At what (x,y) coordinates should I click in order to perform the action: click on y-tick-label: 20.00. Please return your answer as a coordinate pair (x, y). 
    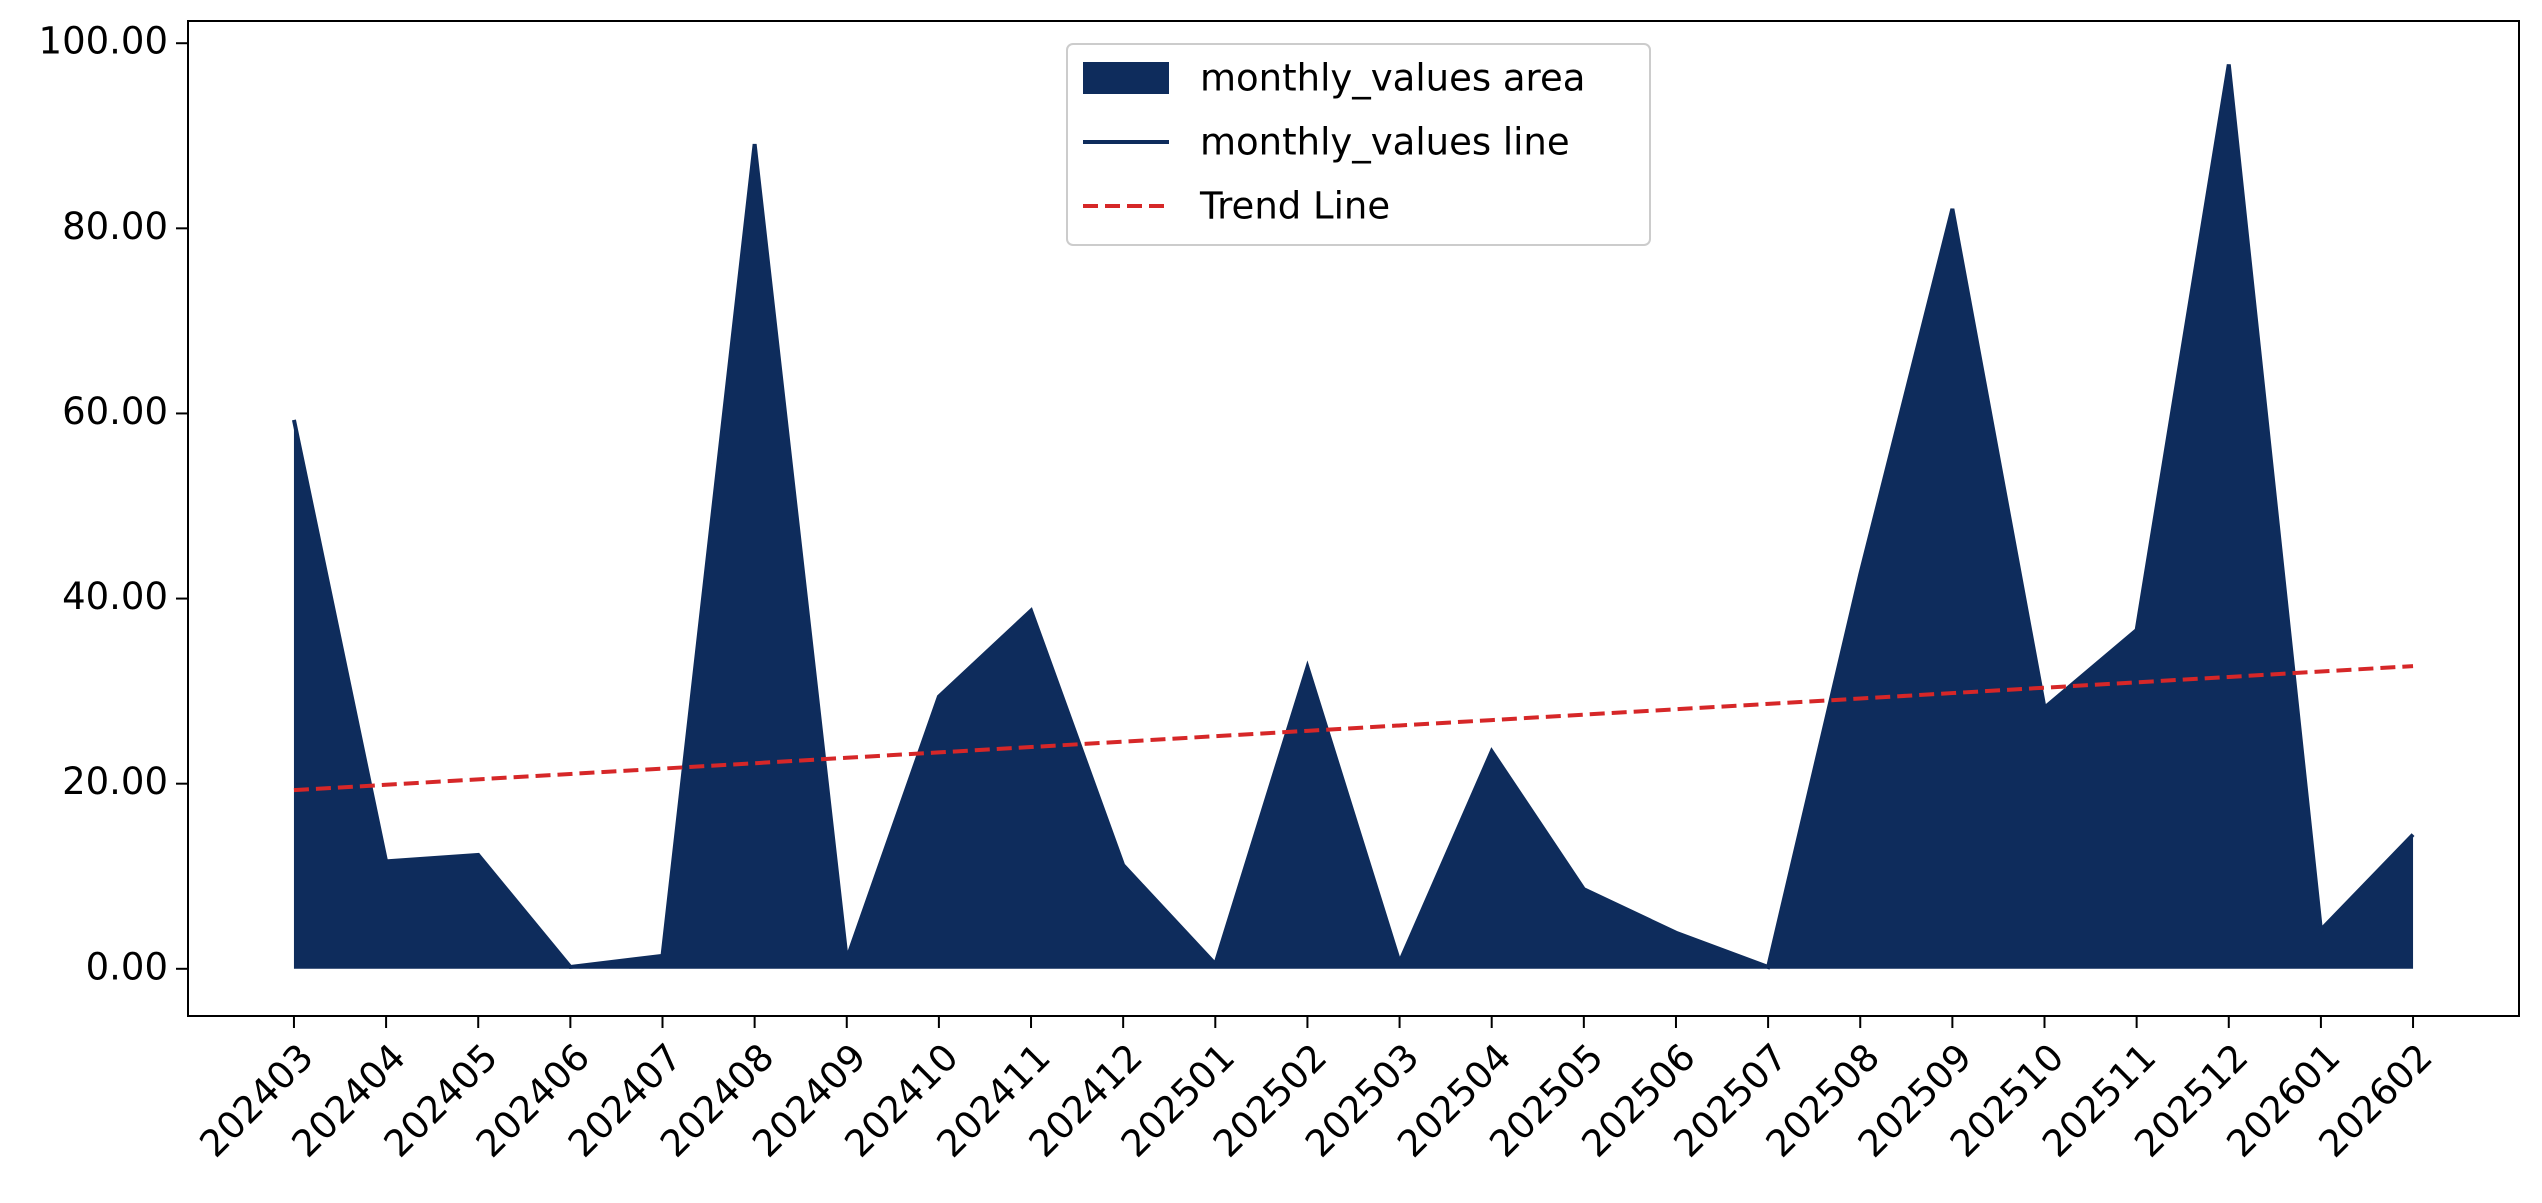
    Looking at the image, I should click on (115, 781).